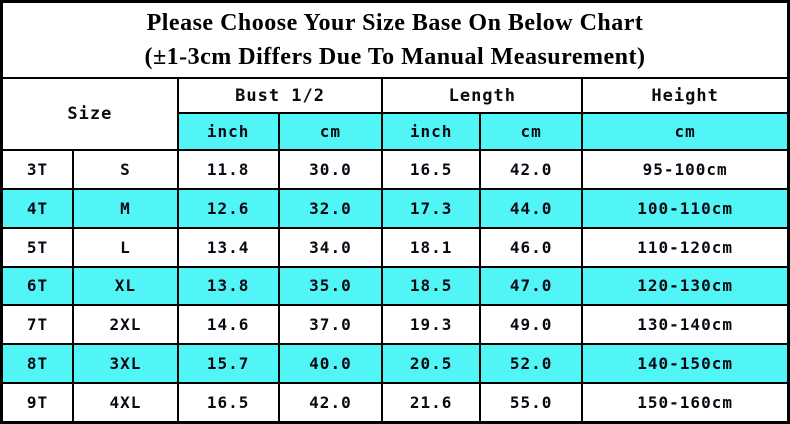 This screenshot has width=790, height=424. I want to click on length-inch-cell: 21.6, so click(431, 403).